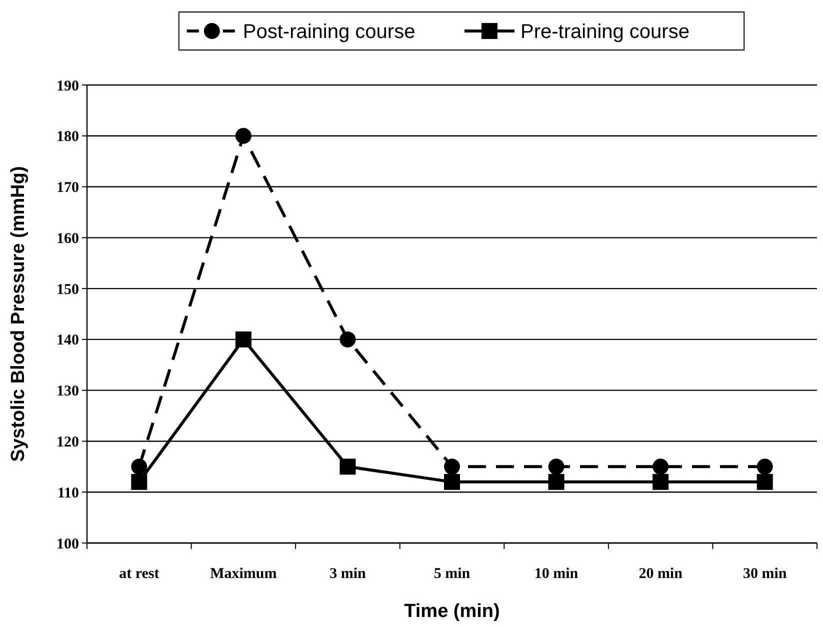 The image size is (823, 627). Describe the element at coordinates (67, 188) in the screenshot. I see `y-tick-label: 170` at that location.